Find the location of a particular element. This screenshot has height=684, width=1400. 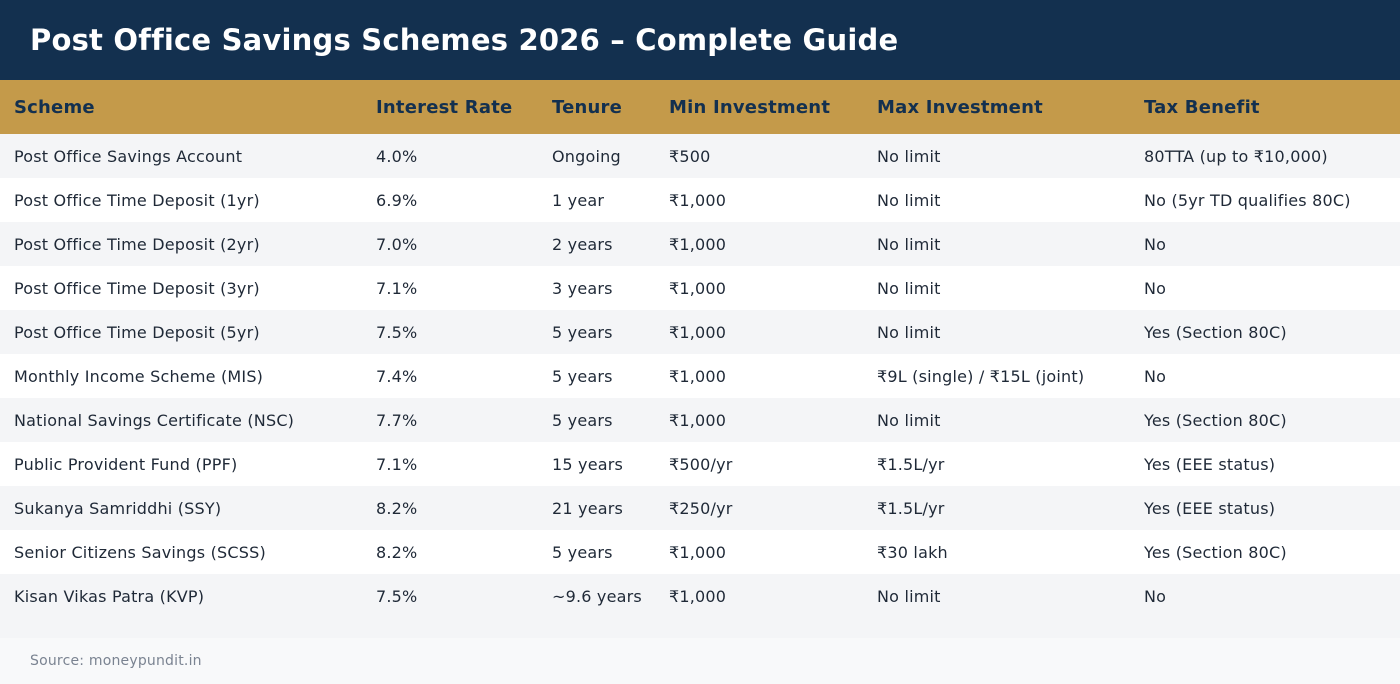

cell-tax-benefit: 80TTA (up to ₹10,000) is located at coordinates (1236, 156).